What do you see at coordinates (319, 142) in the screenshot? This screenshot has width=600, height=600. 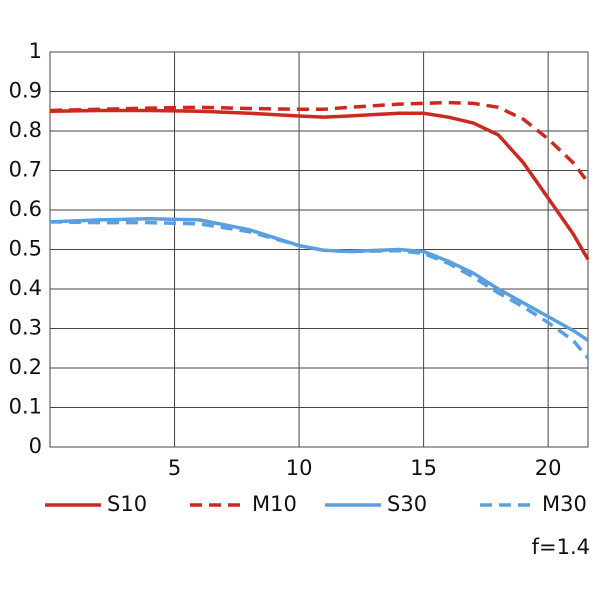 I see `series-line` at bounding box center [319, 142].